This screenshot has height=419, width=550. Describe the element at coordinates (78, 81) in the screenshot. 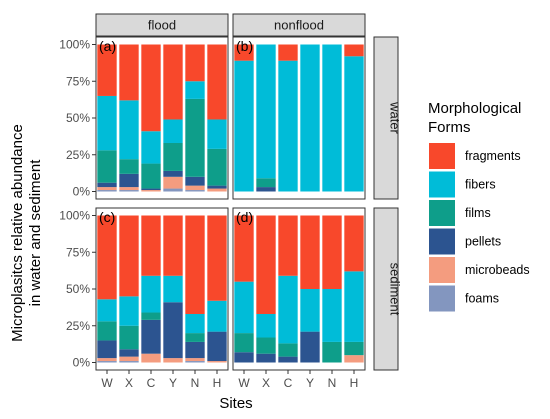

I see `y-tick-label: 75%` at that location.